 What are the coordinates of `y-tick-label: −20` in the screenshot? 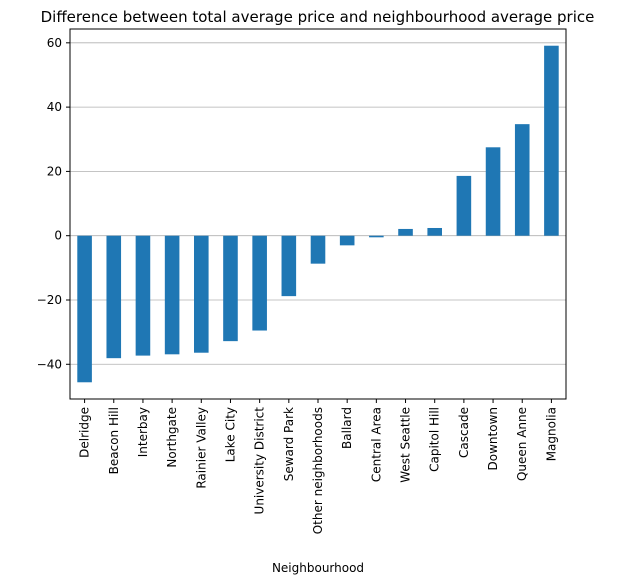 It's located at (49, 300).